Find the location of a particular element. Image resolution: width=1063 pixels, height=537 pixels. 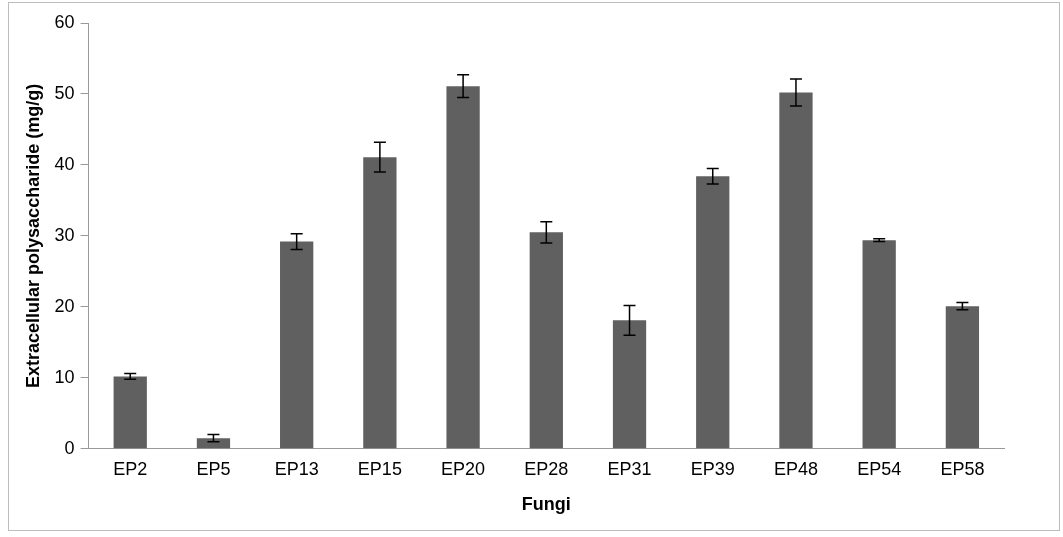

y-tick-label: 10 is located at coordinates (64, 376).